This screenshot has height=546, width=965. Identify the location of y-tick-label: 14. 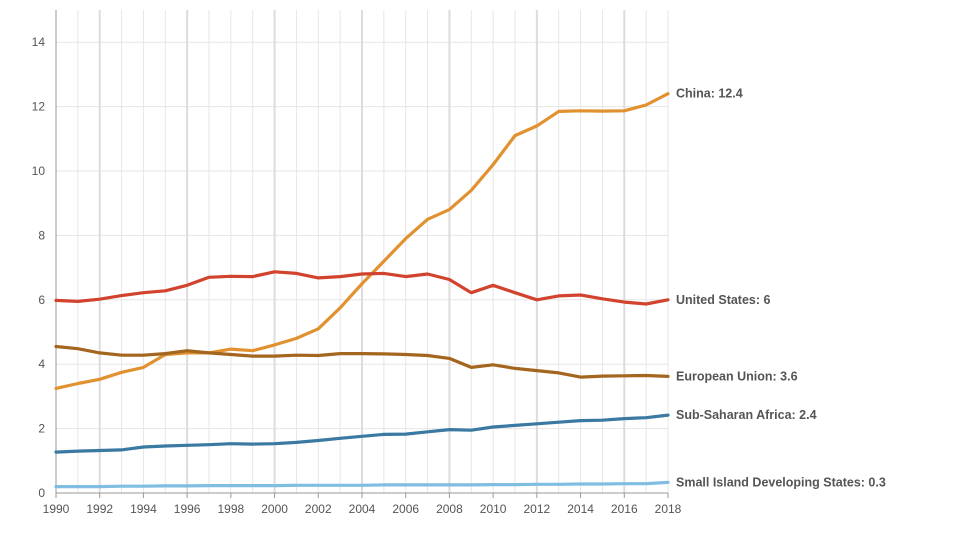
(39, 42).